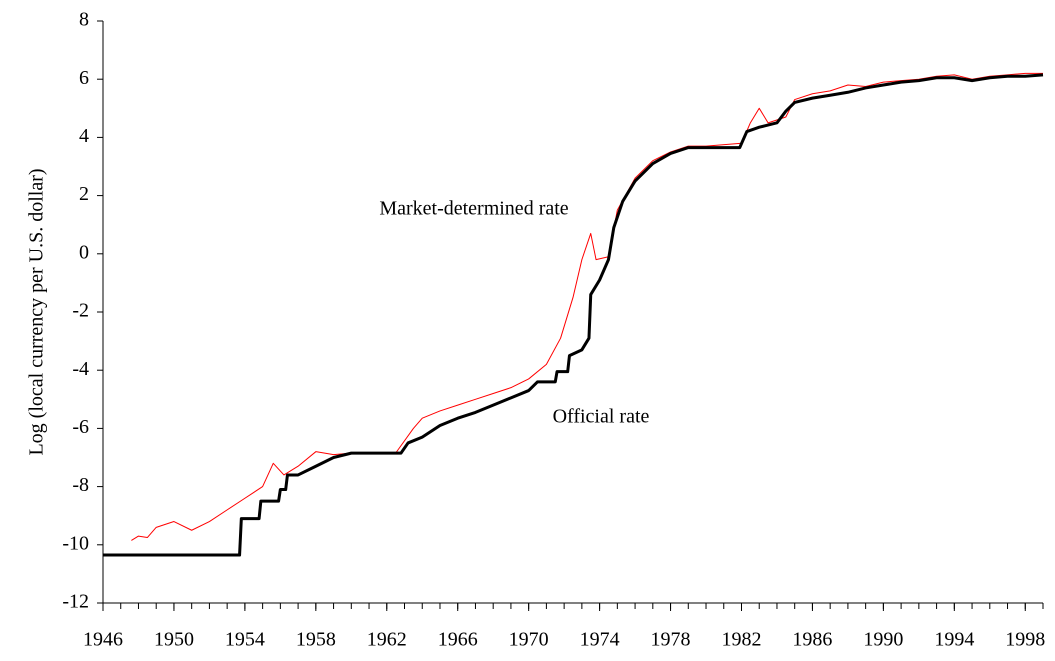  What do you see at coordinates (671, 640) in the screenshot?
I see `x-tick-label: 1978` at bounding box center [671, 640].